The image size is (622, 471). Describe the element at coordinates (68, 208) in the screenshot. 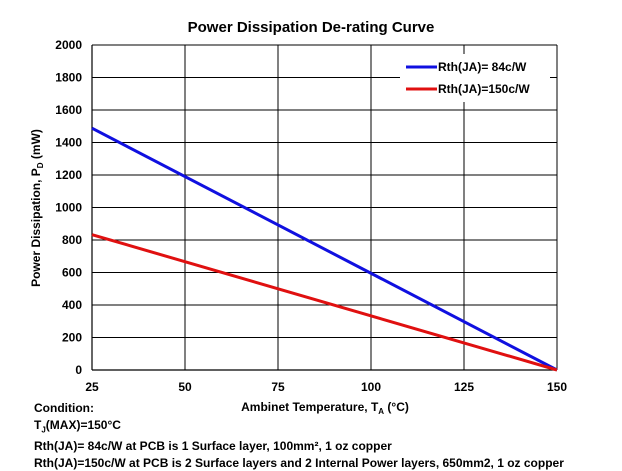

I see `y-tick-label: 1000` at that location.